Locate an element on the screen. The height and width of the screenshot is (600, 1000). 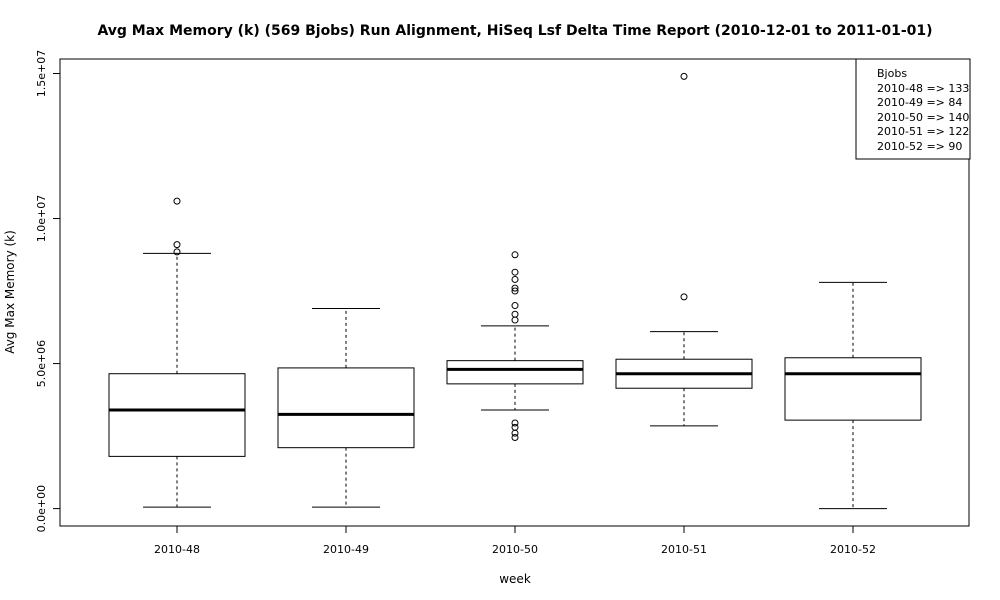
legend-entry-2010-49: 2010-49 => 84 is located at coordinates (919, 102).